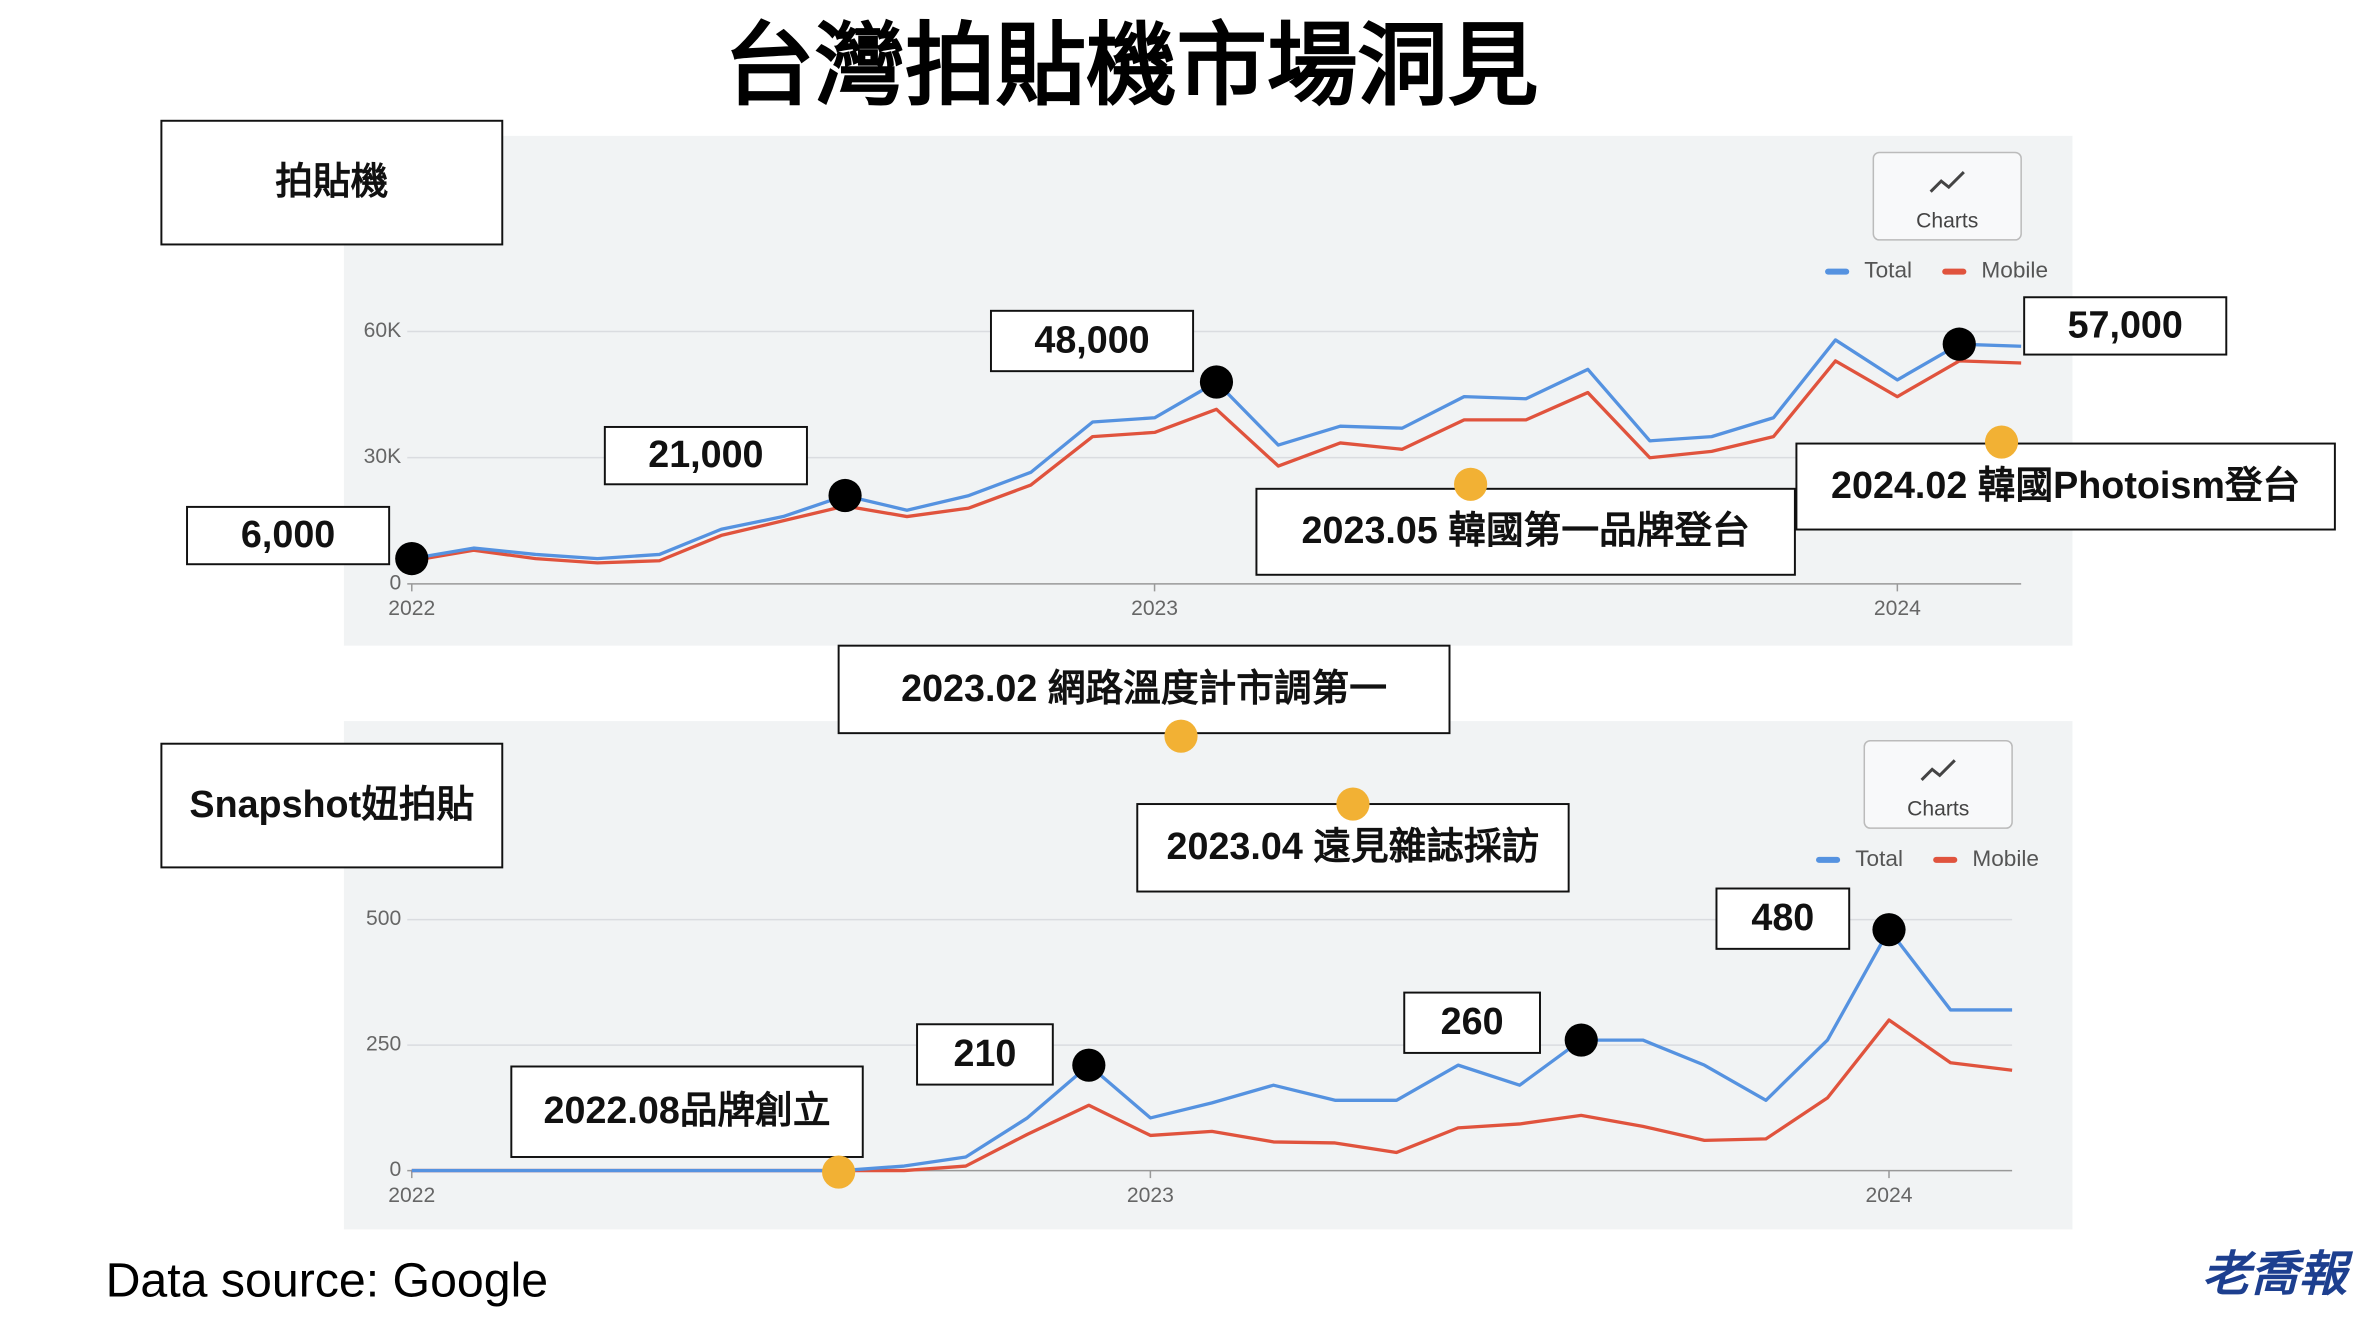 Image resolution: width=2356 pixels, height=1320 pixels. Describe the element at coordinates (383, 918) in the screenshot. I see `y-tick-label: 500` at that location.